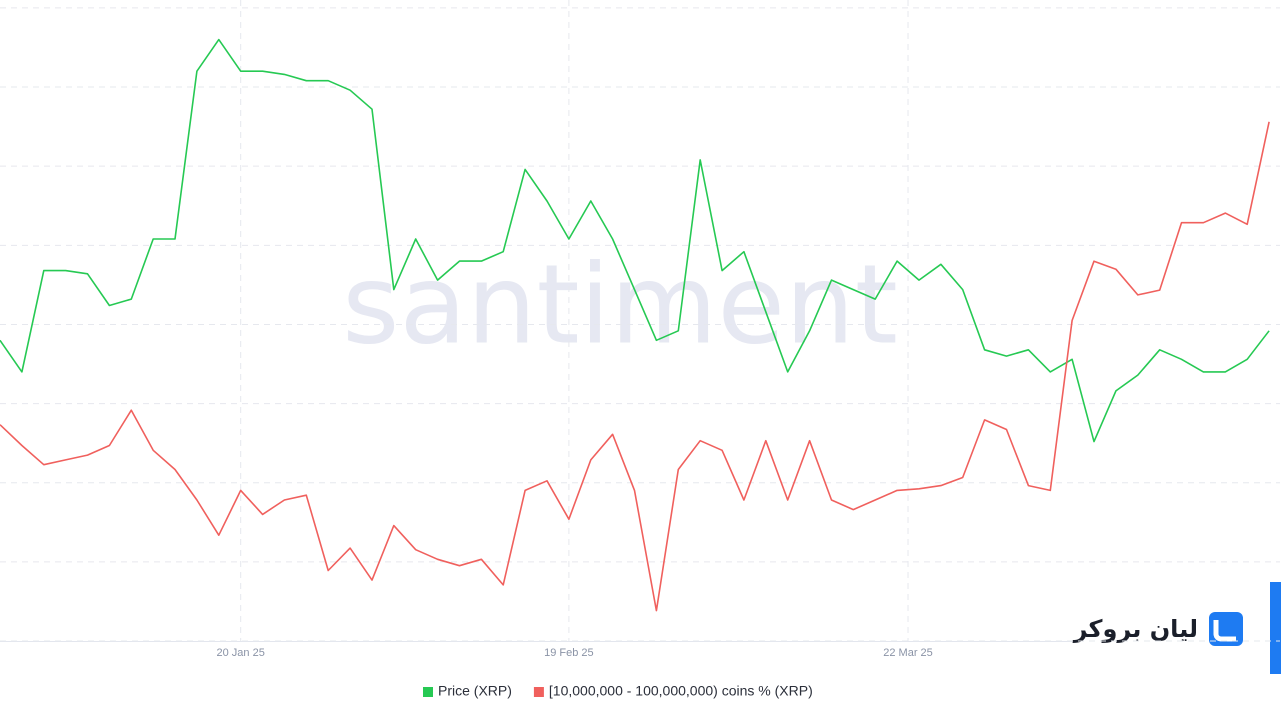  I want to click on watermark: santiment, so click(620, 304).